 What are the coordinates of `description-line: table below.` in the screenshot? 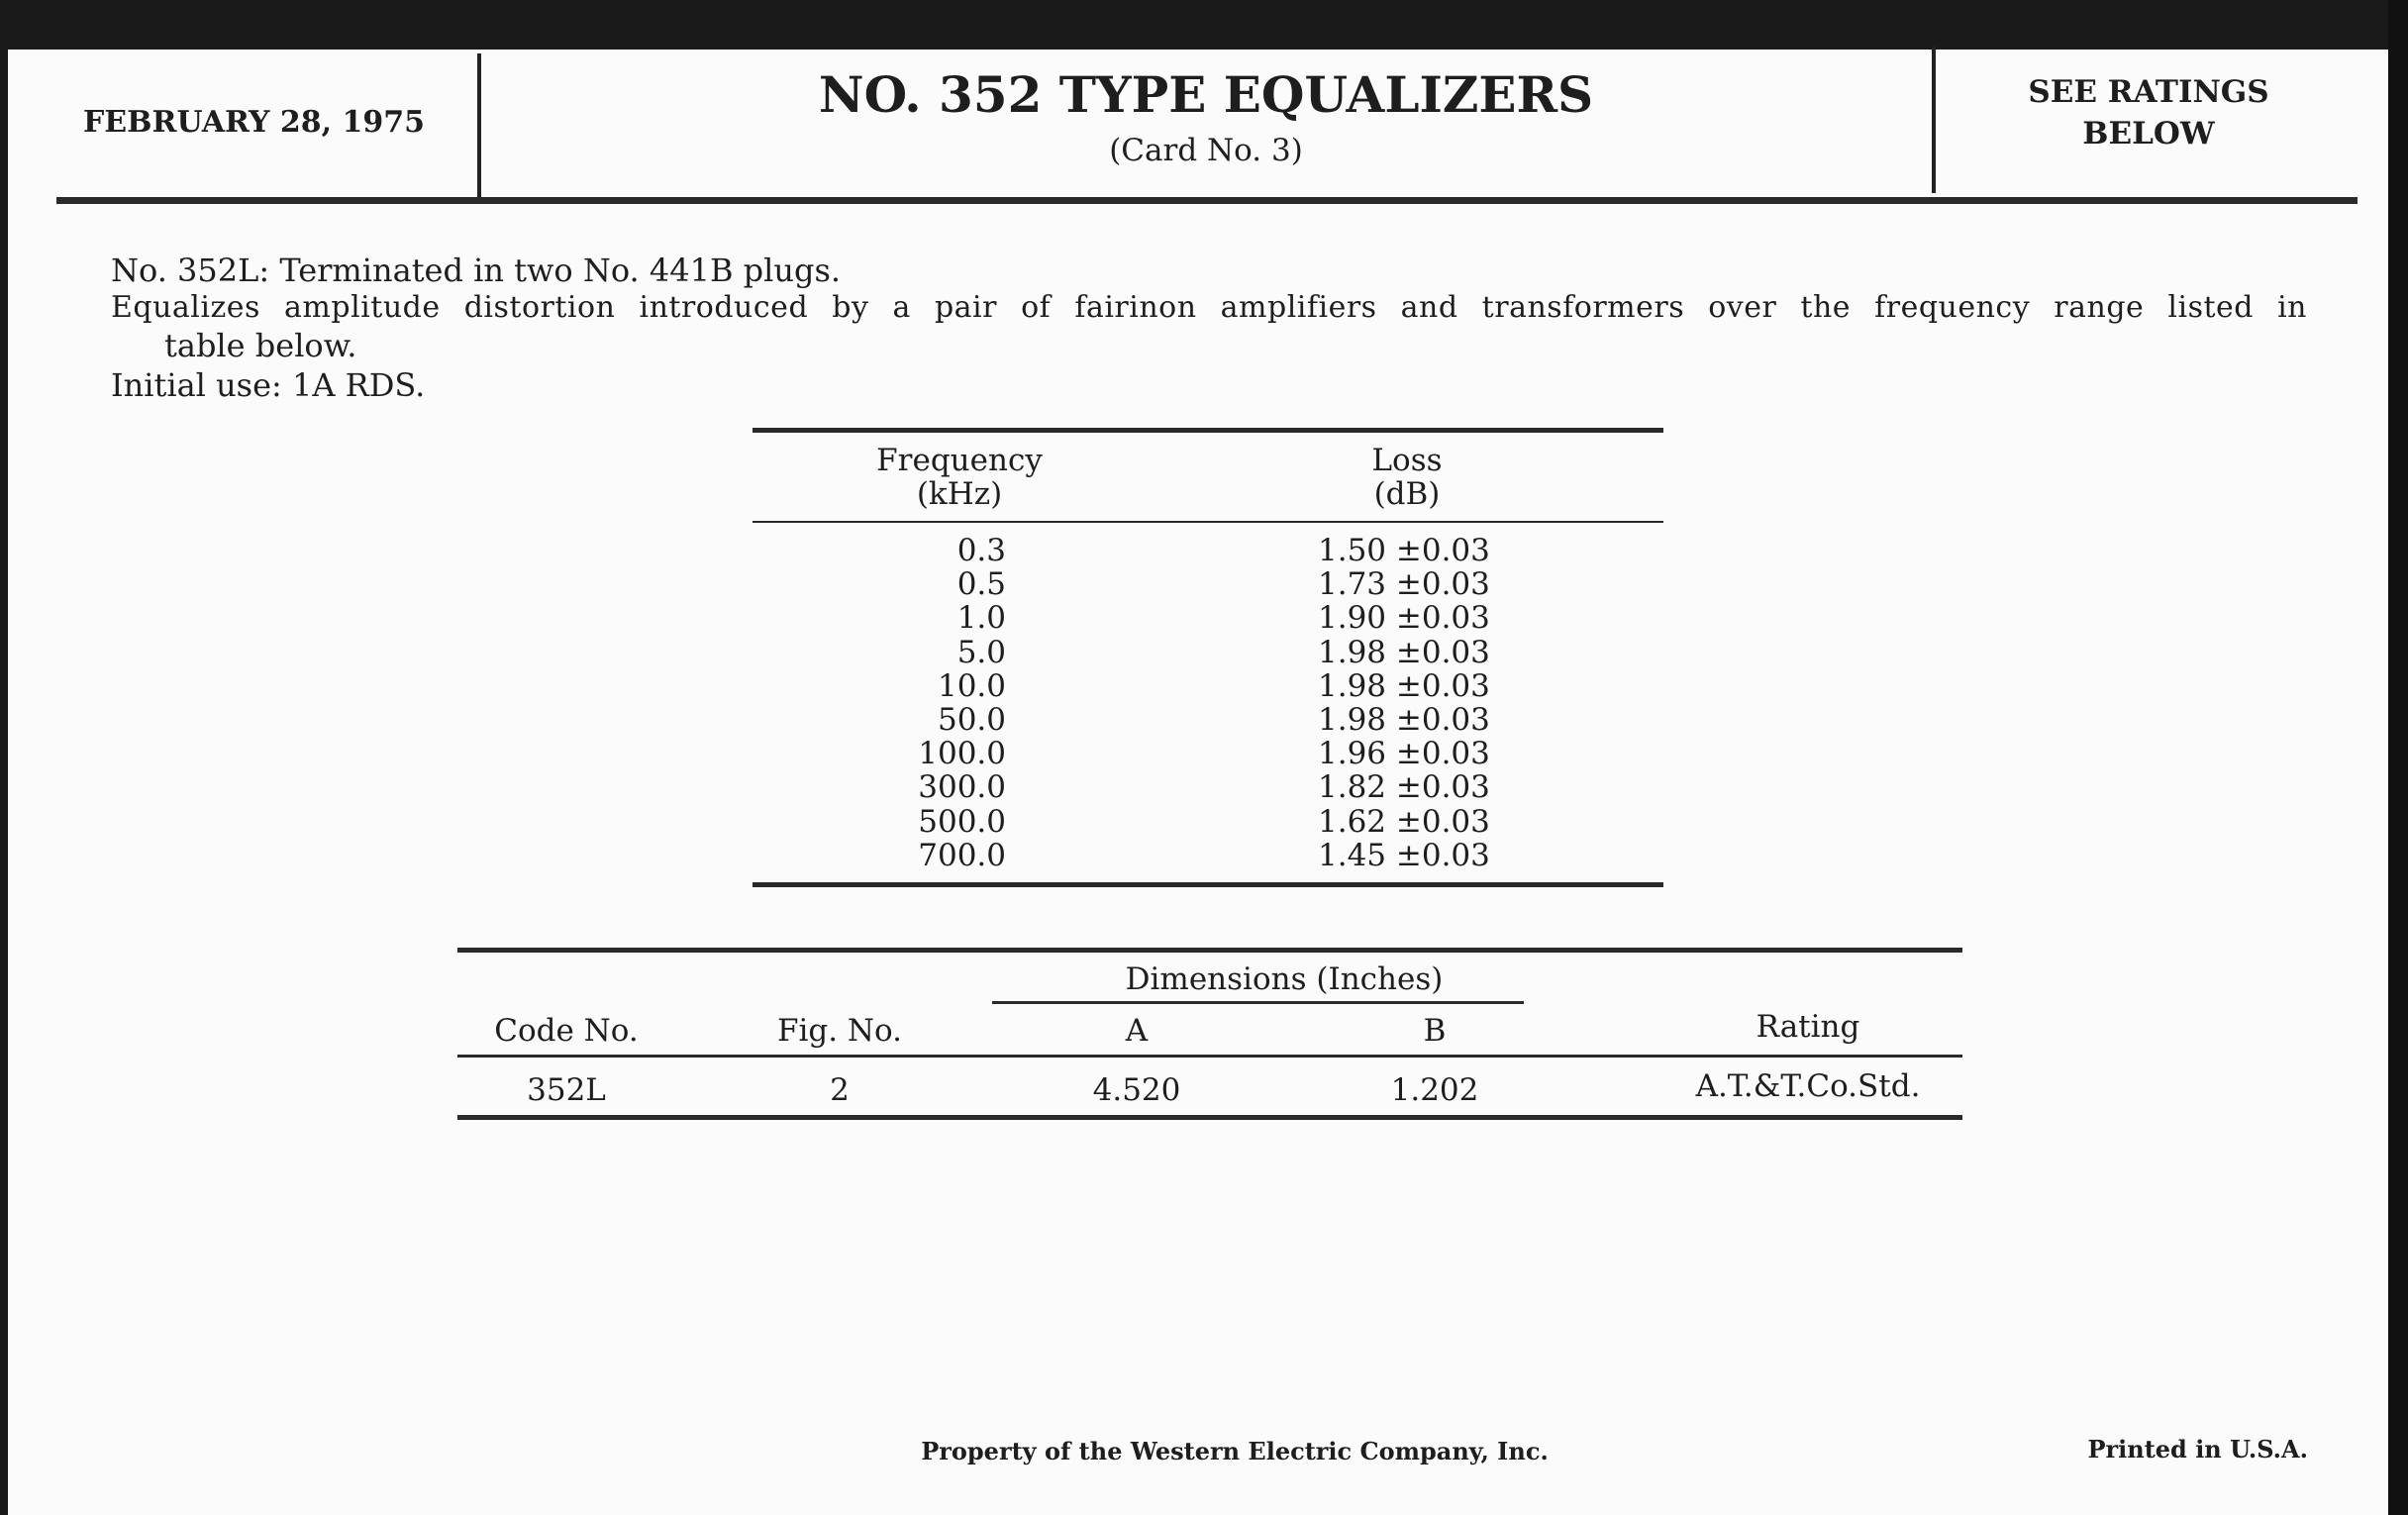 It's located at (260, 345).